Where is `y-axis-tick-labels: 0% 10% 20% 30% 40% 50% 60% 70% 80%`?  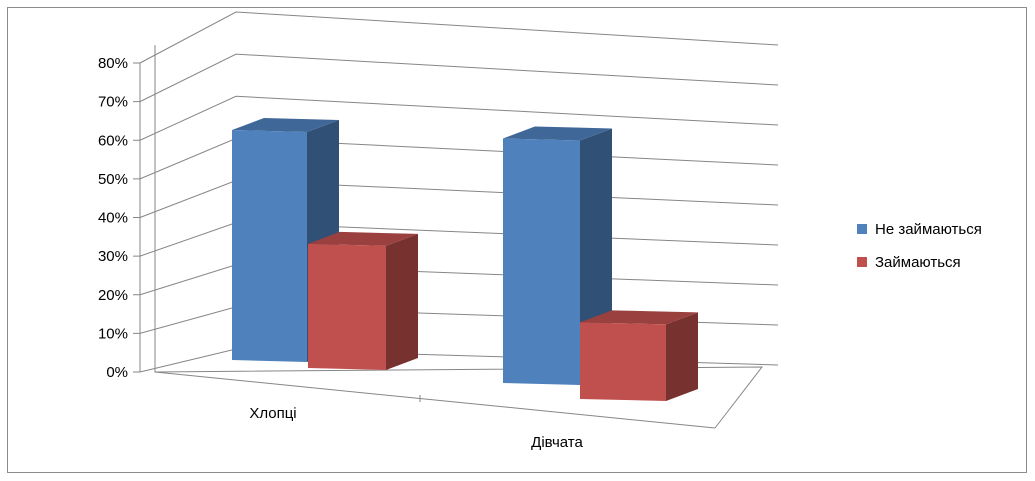
y-axis-tick-labels: 0% 10% 20% 30% 40% 50% 60% 70% 80% is located at coordinates (113, 218).